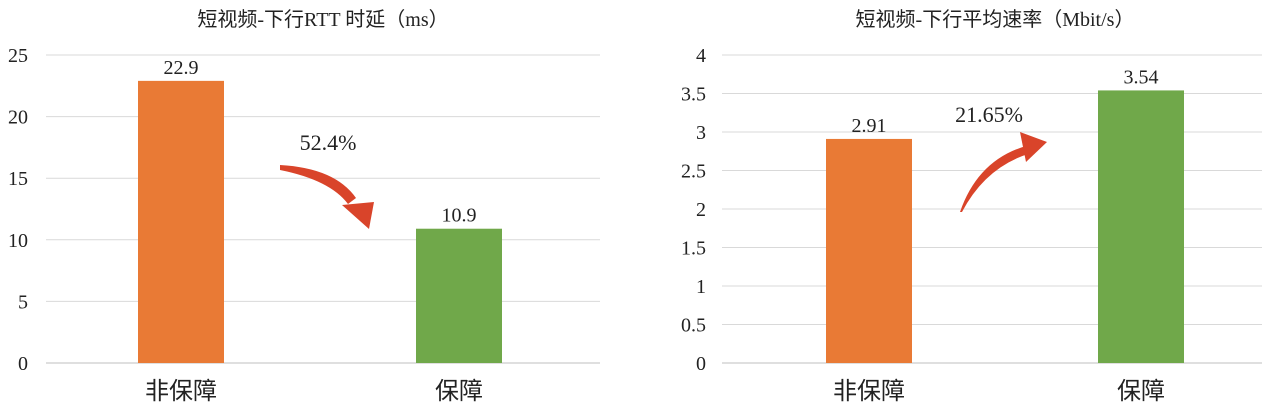 This screenshot has height=406, width=1276. I want to click on data-label: 3.54, so click(1141, 77).